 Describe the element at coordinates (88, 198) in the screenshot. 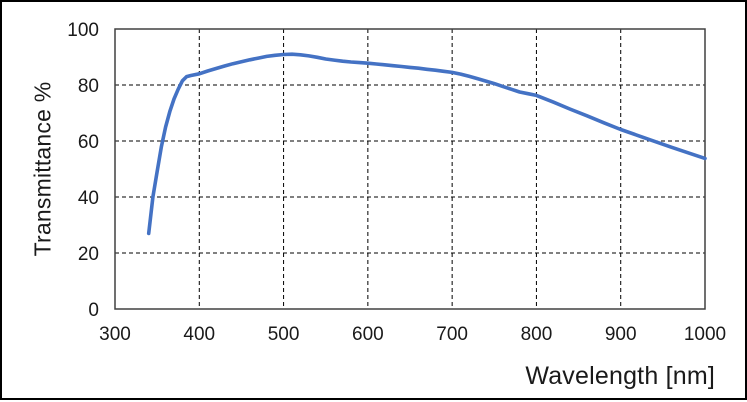

I see `y-tick-label: 40` at that location.